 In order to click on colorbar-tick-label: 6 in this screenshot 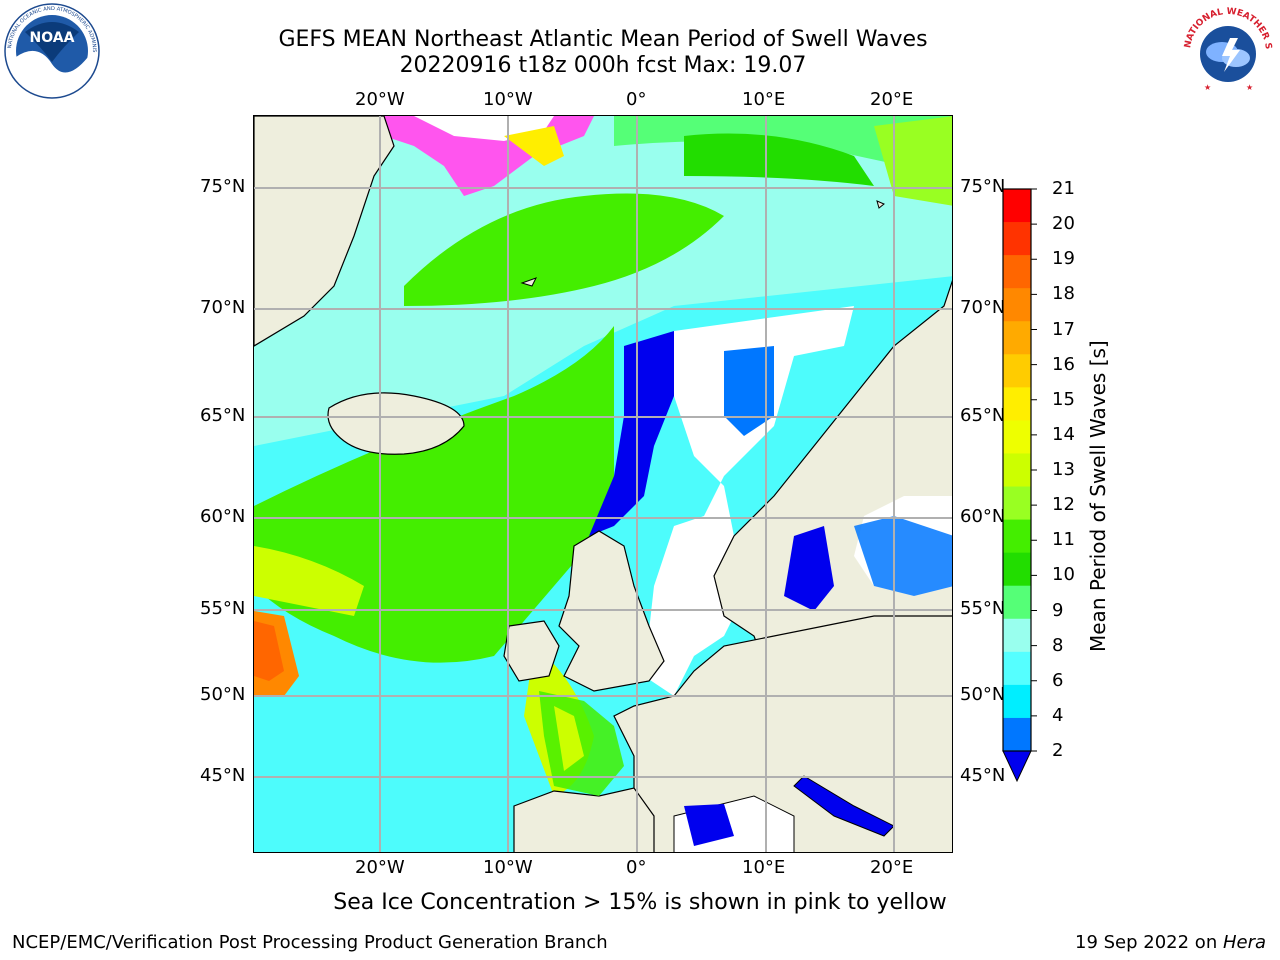, I will do `click(1058, 680)`.